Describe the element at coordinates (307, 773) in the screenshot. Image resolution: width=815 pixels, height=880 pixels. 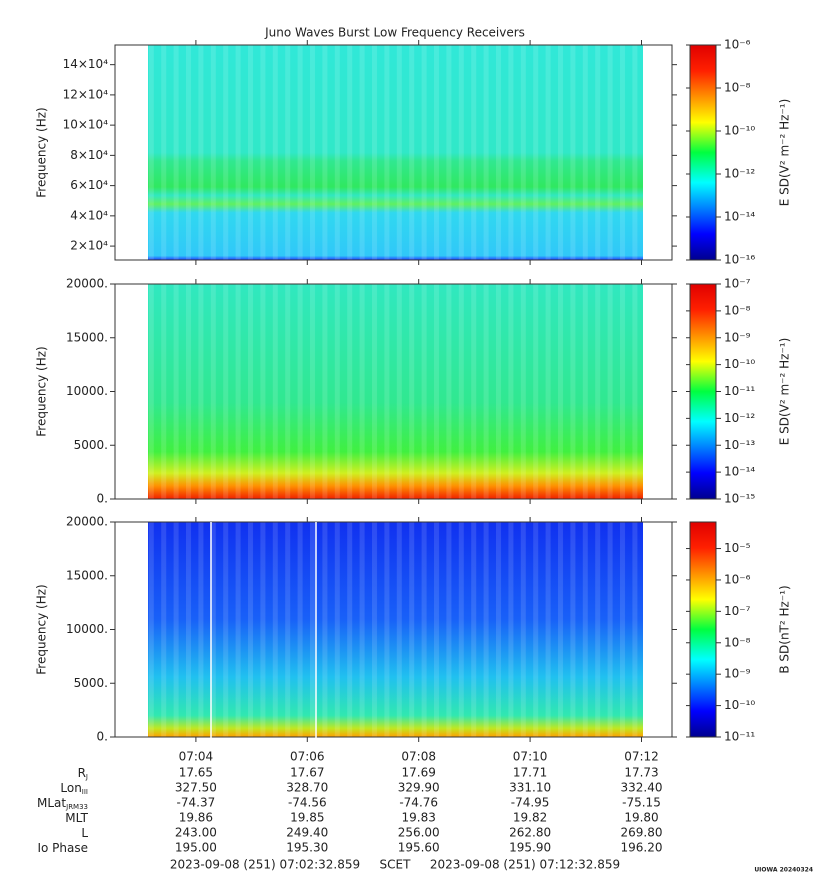
I see `ephemeris-value: 17.67` at that location.